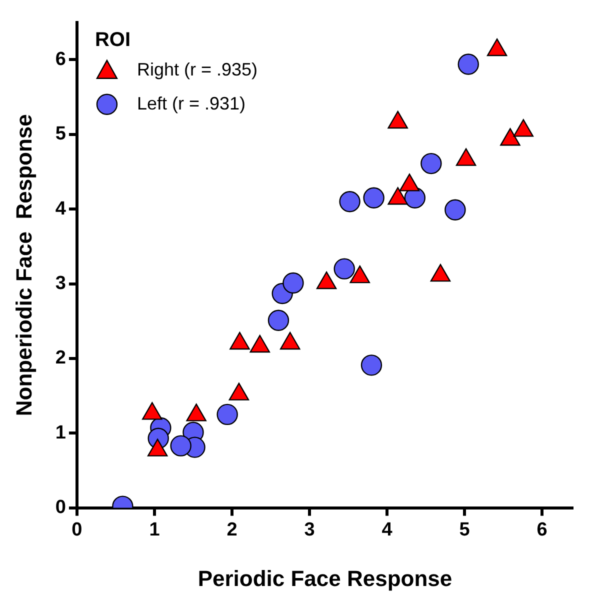 The width and height of the screenshot is (595, 605). I want to click on x-tick-label: 1, so click(154, 529).